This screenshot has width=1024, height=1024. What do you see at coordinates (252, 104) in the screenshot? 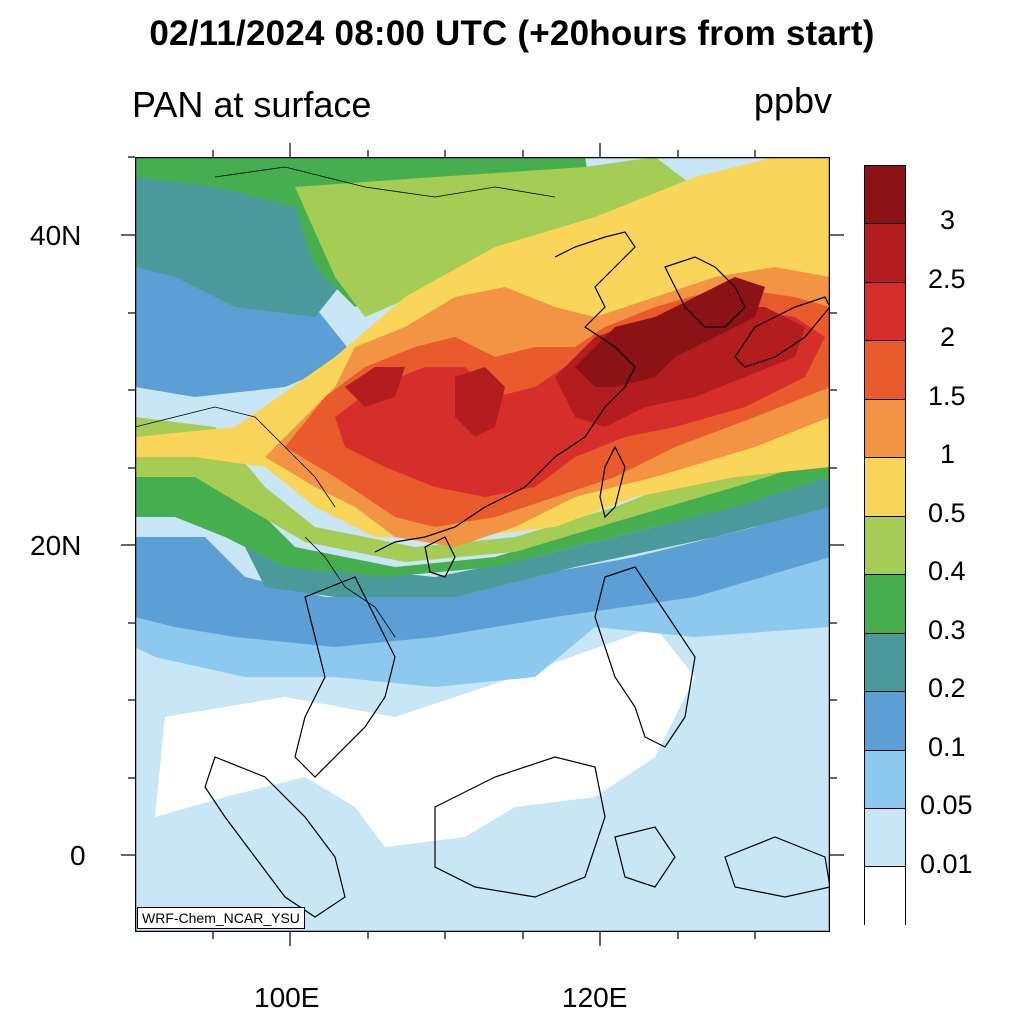
I see `variable-label: PAN at surface` at bounding box center [252, 104].